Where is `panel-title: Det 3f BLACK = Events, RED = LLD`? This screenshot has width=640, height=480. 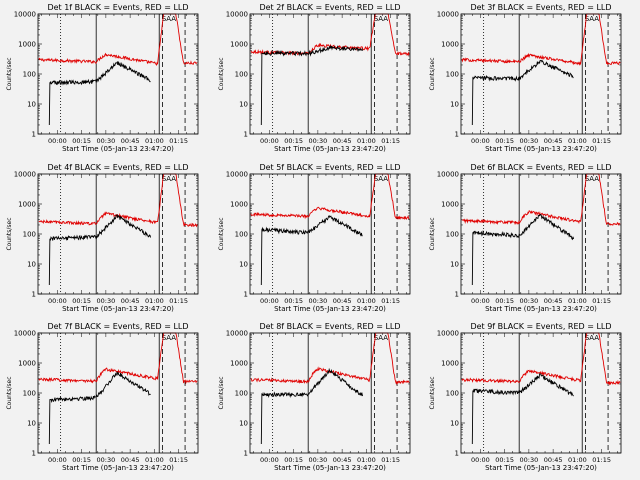
panel-title: Det 3f BLACK = Events, RED = LLD is located at coordinates (540, 7).